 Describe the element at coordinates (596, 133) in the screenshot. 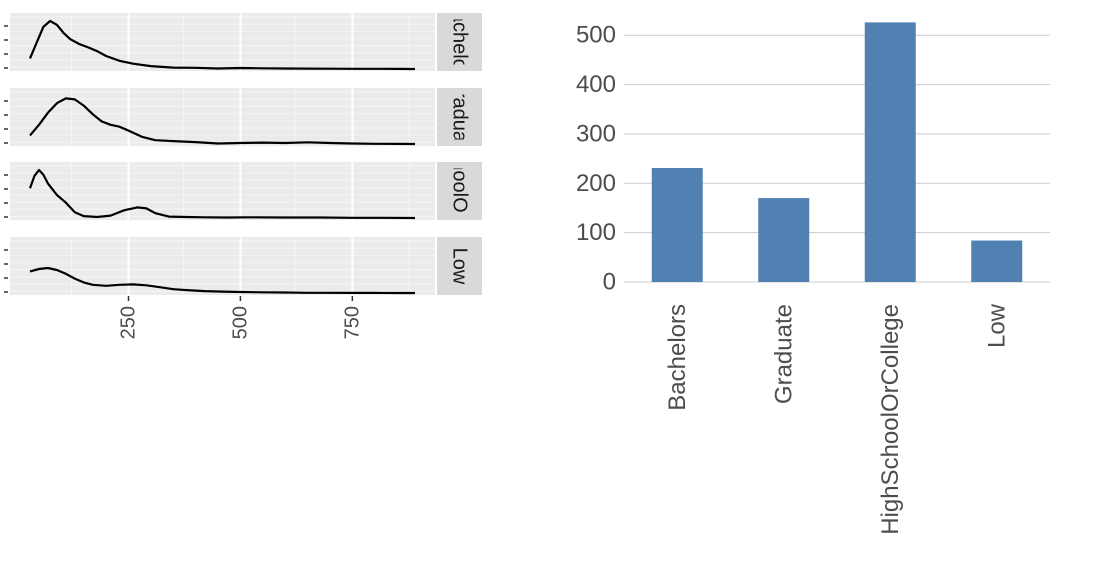

I see `bar-y-tick-label: 300` at that location.